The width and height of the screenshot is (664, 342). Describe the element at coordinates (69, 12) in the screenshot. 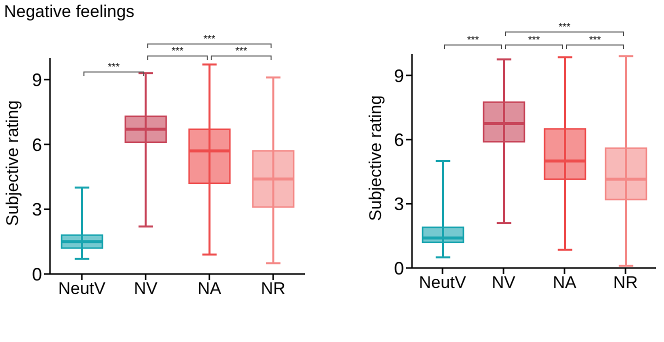

I see `chart-title: Negative feelings` at that location.